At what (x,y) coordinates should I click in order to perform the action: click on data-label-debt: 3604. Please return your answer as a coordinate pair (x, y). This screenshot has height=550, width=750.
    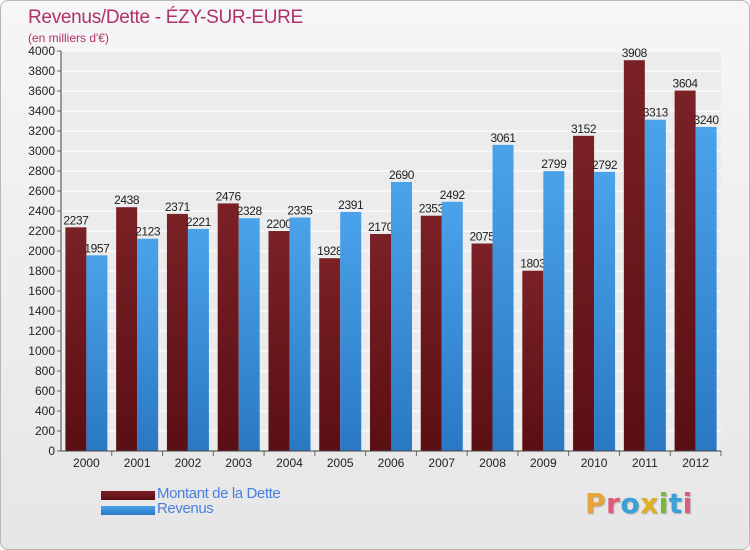
    Looking at the image, I should click on (686, 84).